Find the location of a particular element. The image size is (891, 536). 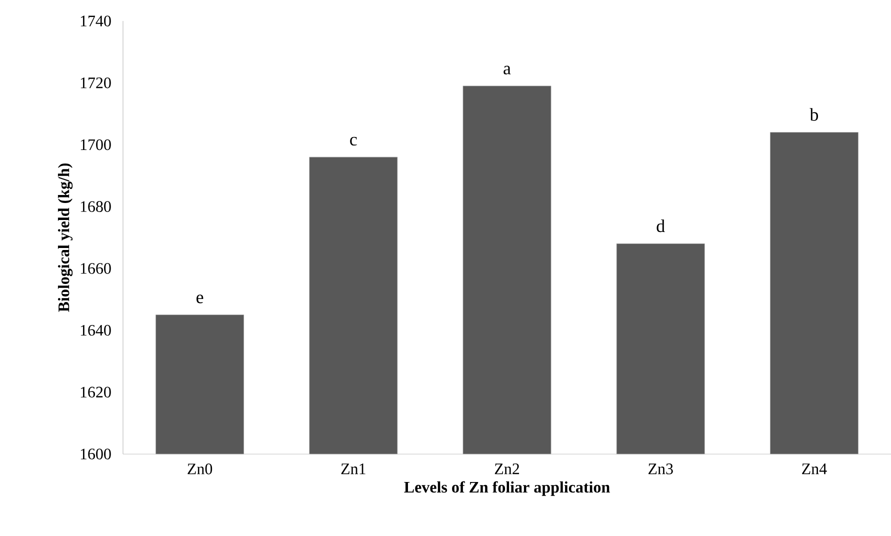

x-axis-title: Levels of Zn foliar application is located at coordinates (507, 488).